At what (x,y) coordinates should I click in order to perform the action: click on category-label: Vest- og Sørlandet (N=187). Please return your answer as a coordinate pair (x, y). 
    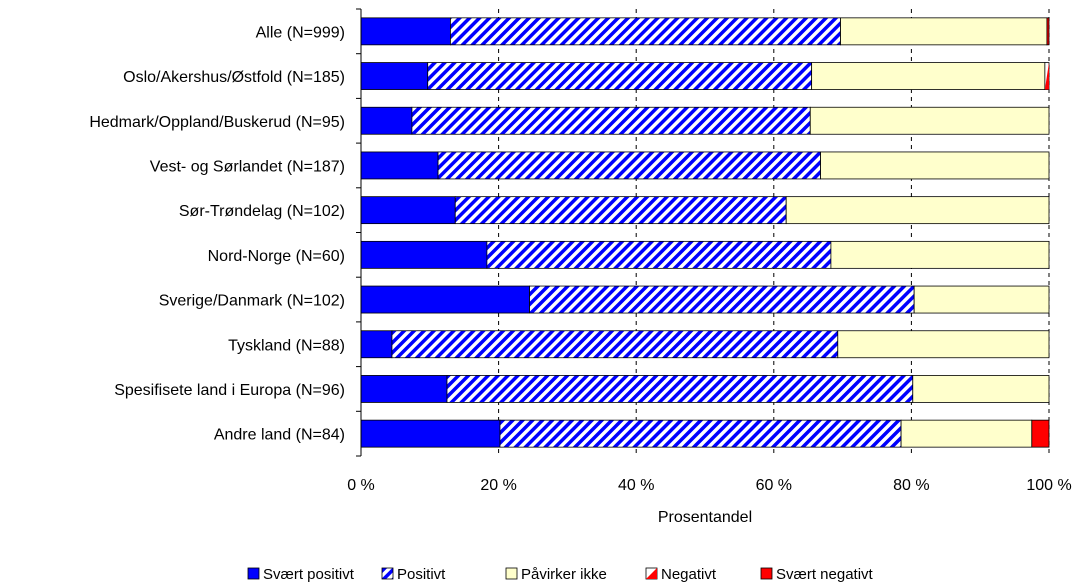
    Looking at the image, I should click on (247, 166).